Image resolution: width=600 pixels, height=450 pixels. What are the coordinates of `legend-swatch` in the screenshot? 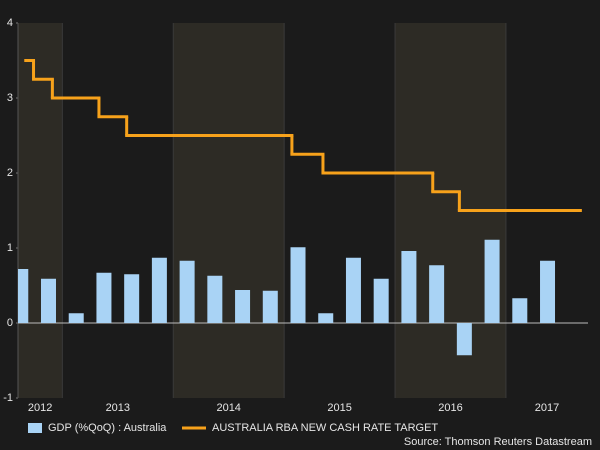 It's located at (35, 428).